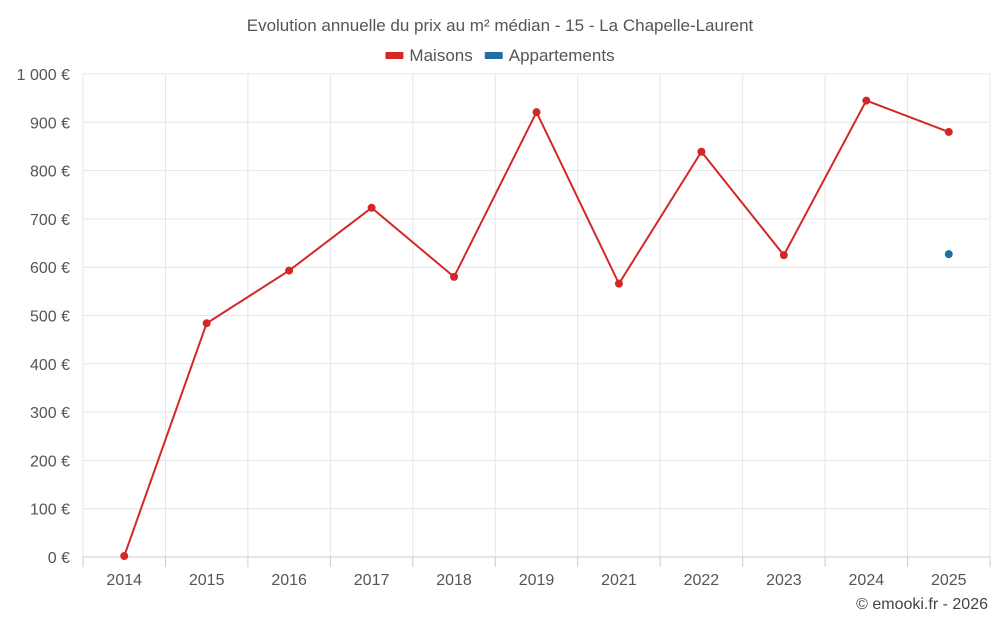  Describe the element at coordinates (922, 604) in the screenshot. I see `credit-text: © emooki.fr - 2026` at that location.